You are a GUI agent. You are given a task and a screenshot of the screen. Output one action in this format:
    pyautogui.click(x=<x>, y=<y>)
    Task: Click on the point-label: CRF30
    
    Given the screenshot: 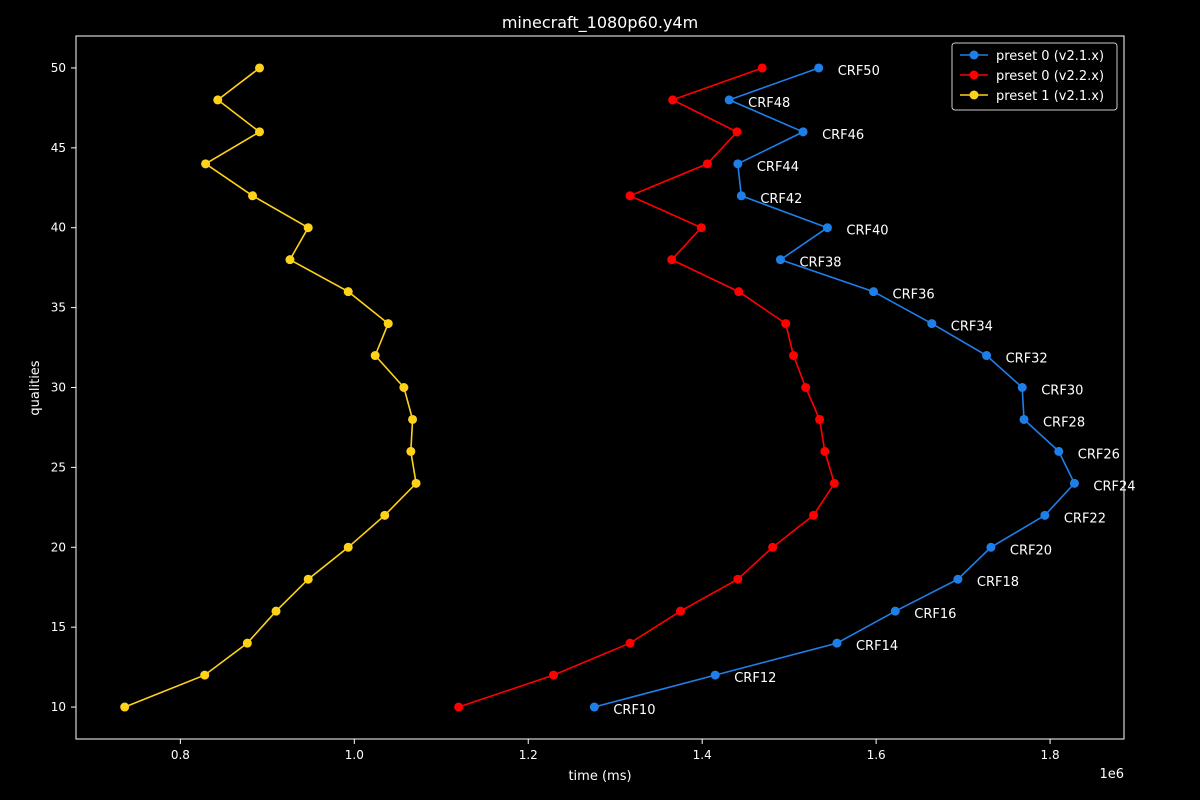 What is the action you would take?
    pyautogui.click(x=1062, y=391)
    